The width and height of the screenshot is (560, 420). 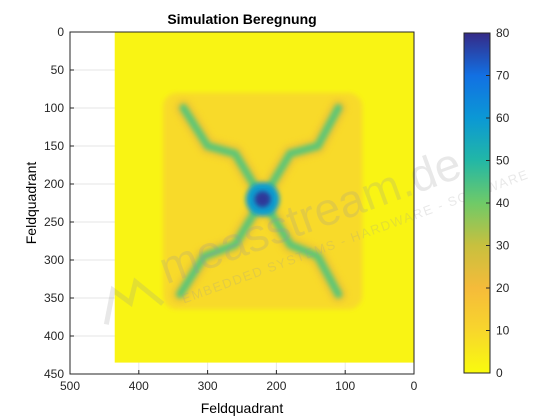 I want to click on colorbar: 0 10 20 30 40 50 60 70 80, so click(x=486, y=203).